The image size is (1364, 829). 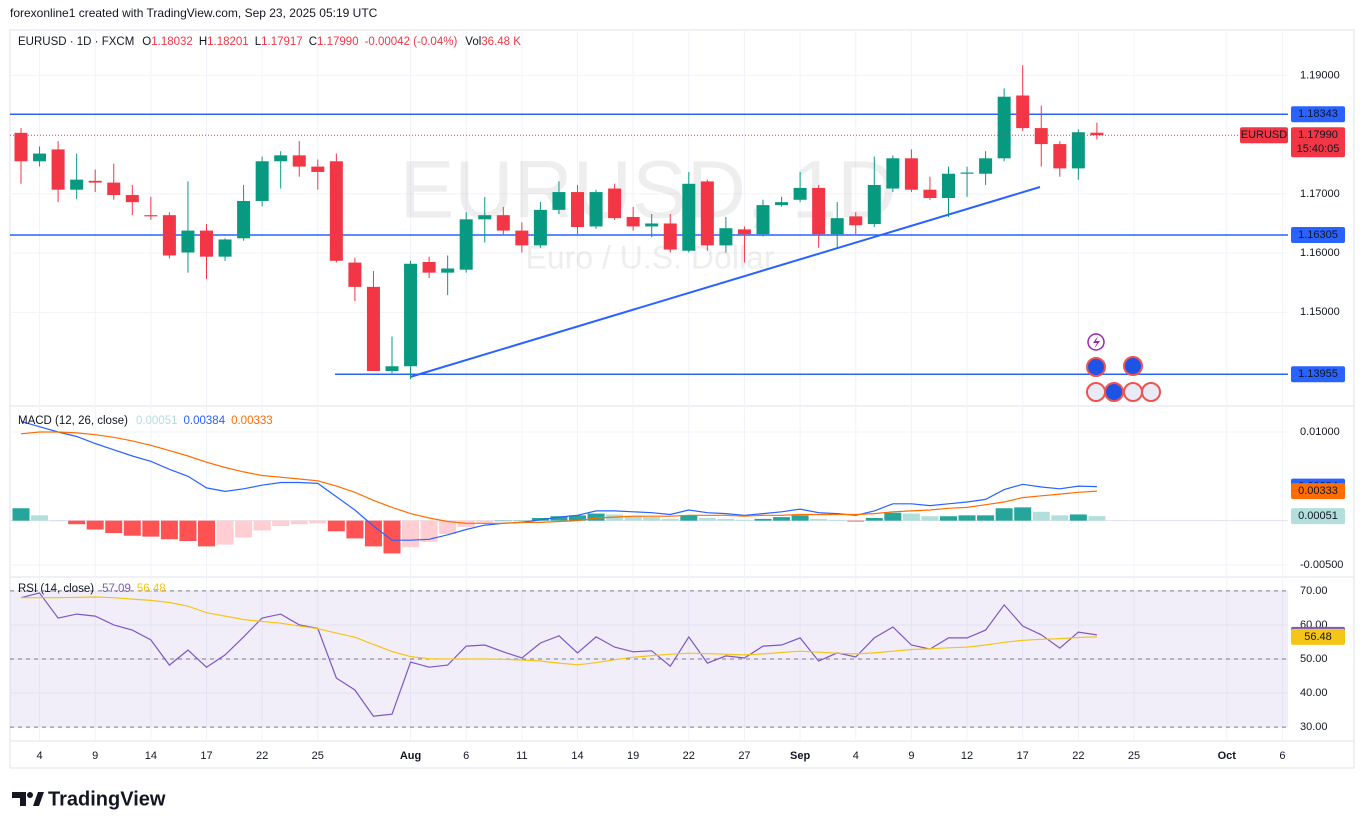 I want to click on price-badge-label: 0.00333, so click(x=1318, y=491).